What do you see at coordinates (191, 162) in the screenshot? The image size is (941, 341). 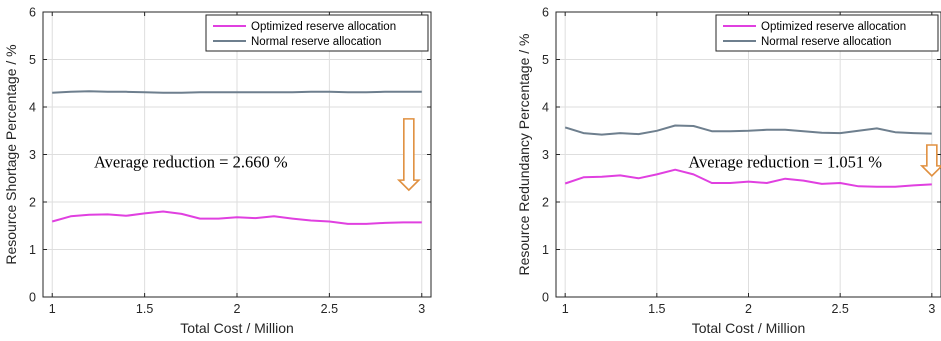 I see `annotation-text: Average reduction = 2.660 %` at bounding box center [191, 162].